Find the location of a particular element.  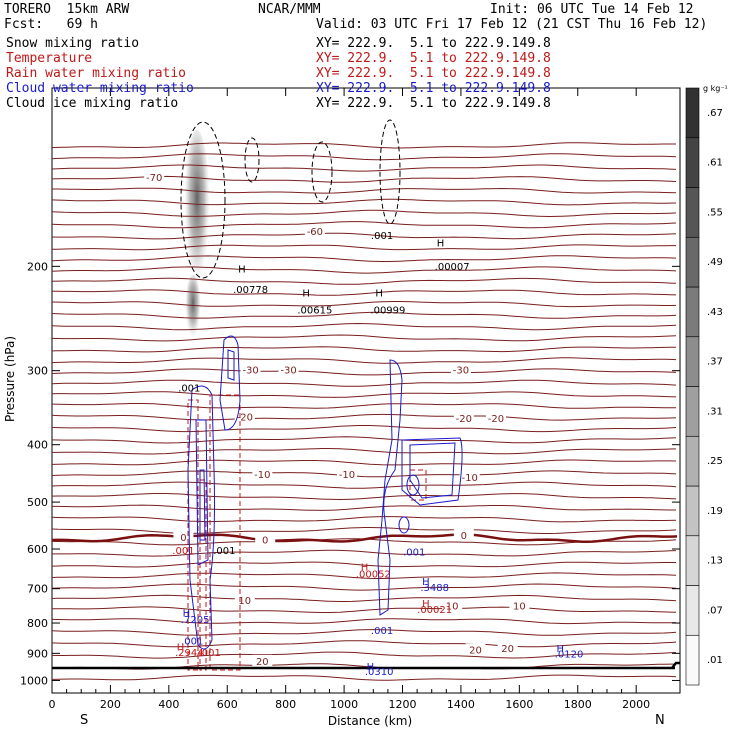

contour-value-label: .00999 is located at coordinates (387, 310).